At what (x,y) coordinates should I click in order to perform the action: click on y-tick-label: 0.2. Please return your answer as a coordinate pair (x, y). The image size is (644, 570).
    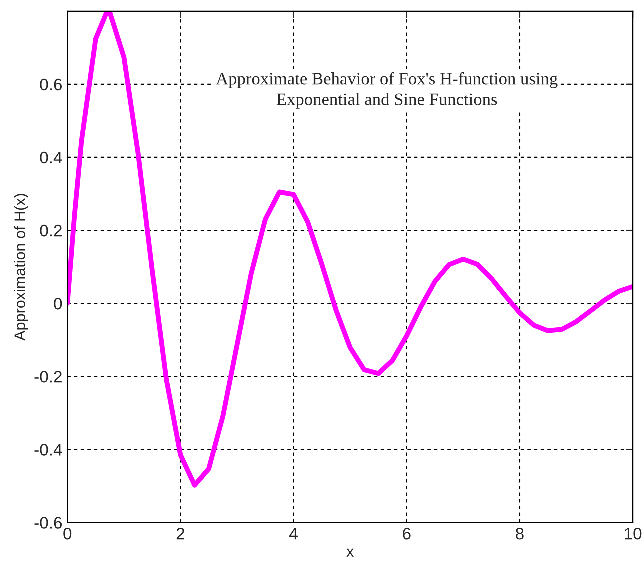
    Looking at the image, I should click on (51, 230).